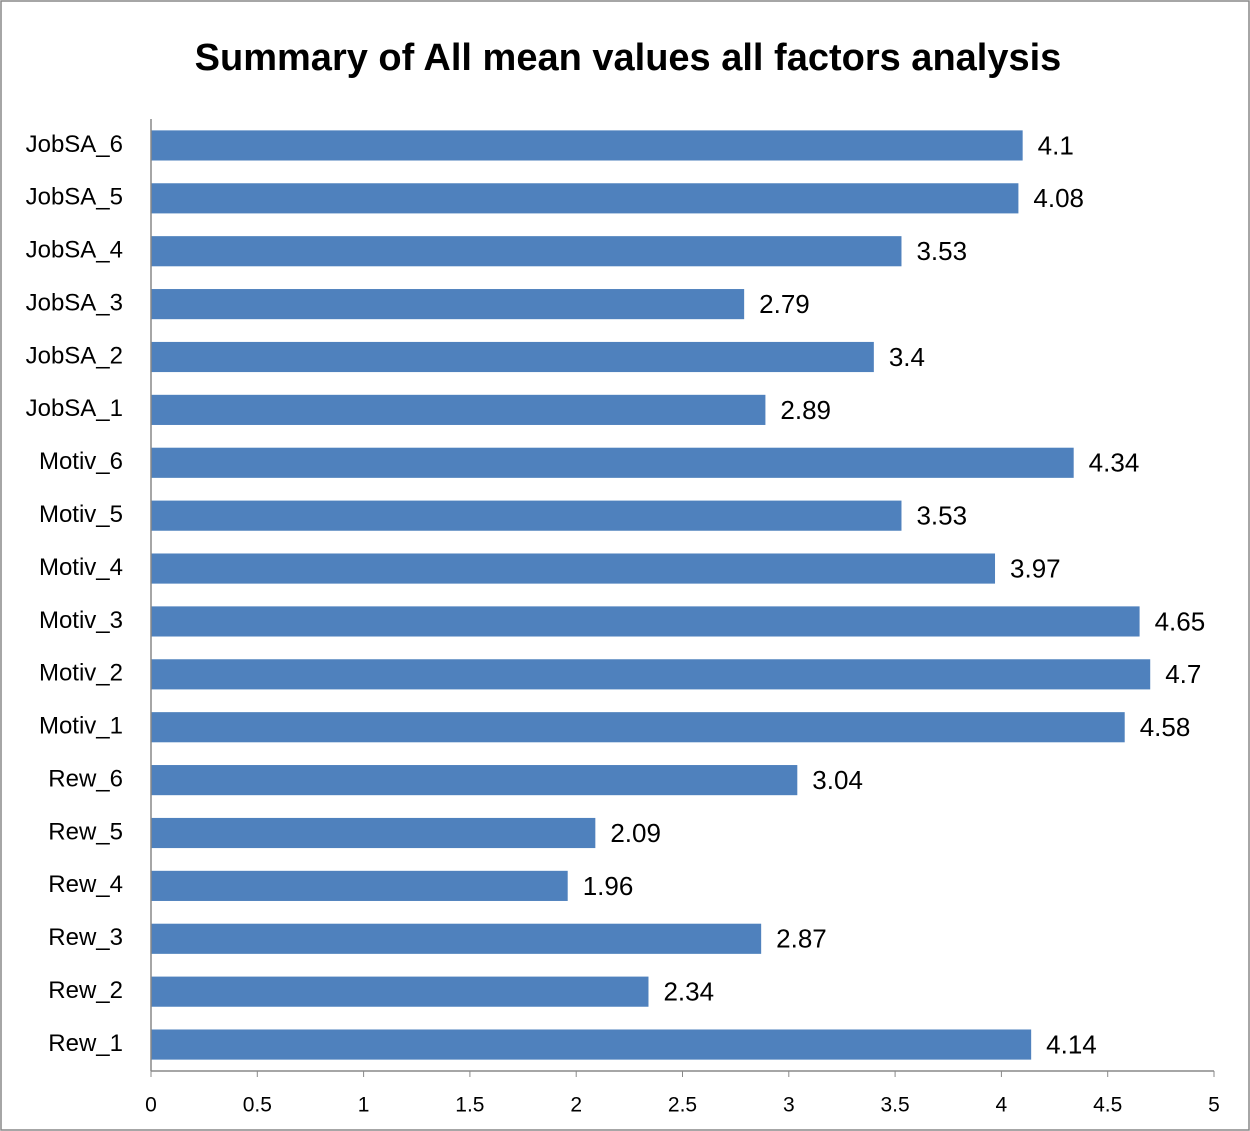 The image size is (1250, 1131). Describe the element at coordinates (85, 831) in the screenshot. I see `y-tick-label: Rew_5` at that location.